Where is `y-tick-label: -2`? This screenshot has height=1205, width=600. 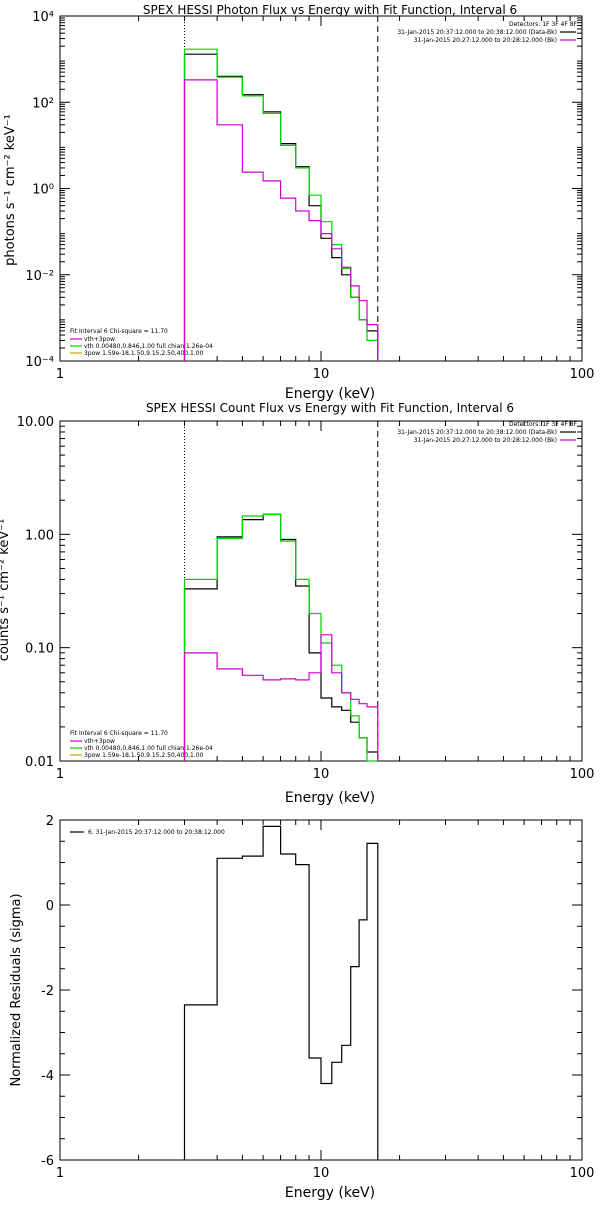 y-tick-label: -2 is located at coordinates (47, 991).